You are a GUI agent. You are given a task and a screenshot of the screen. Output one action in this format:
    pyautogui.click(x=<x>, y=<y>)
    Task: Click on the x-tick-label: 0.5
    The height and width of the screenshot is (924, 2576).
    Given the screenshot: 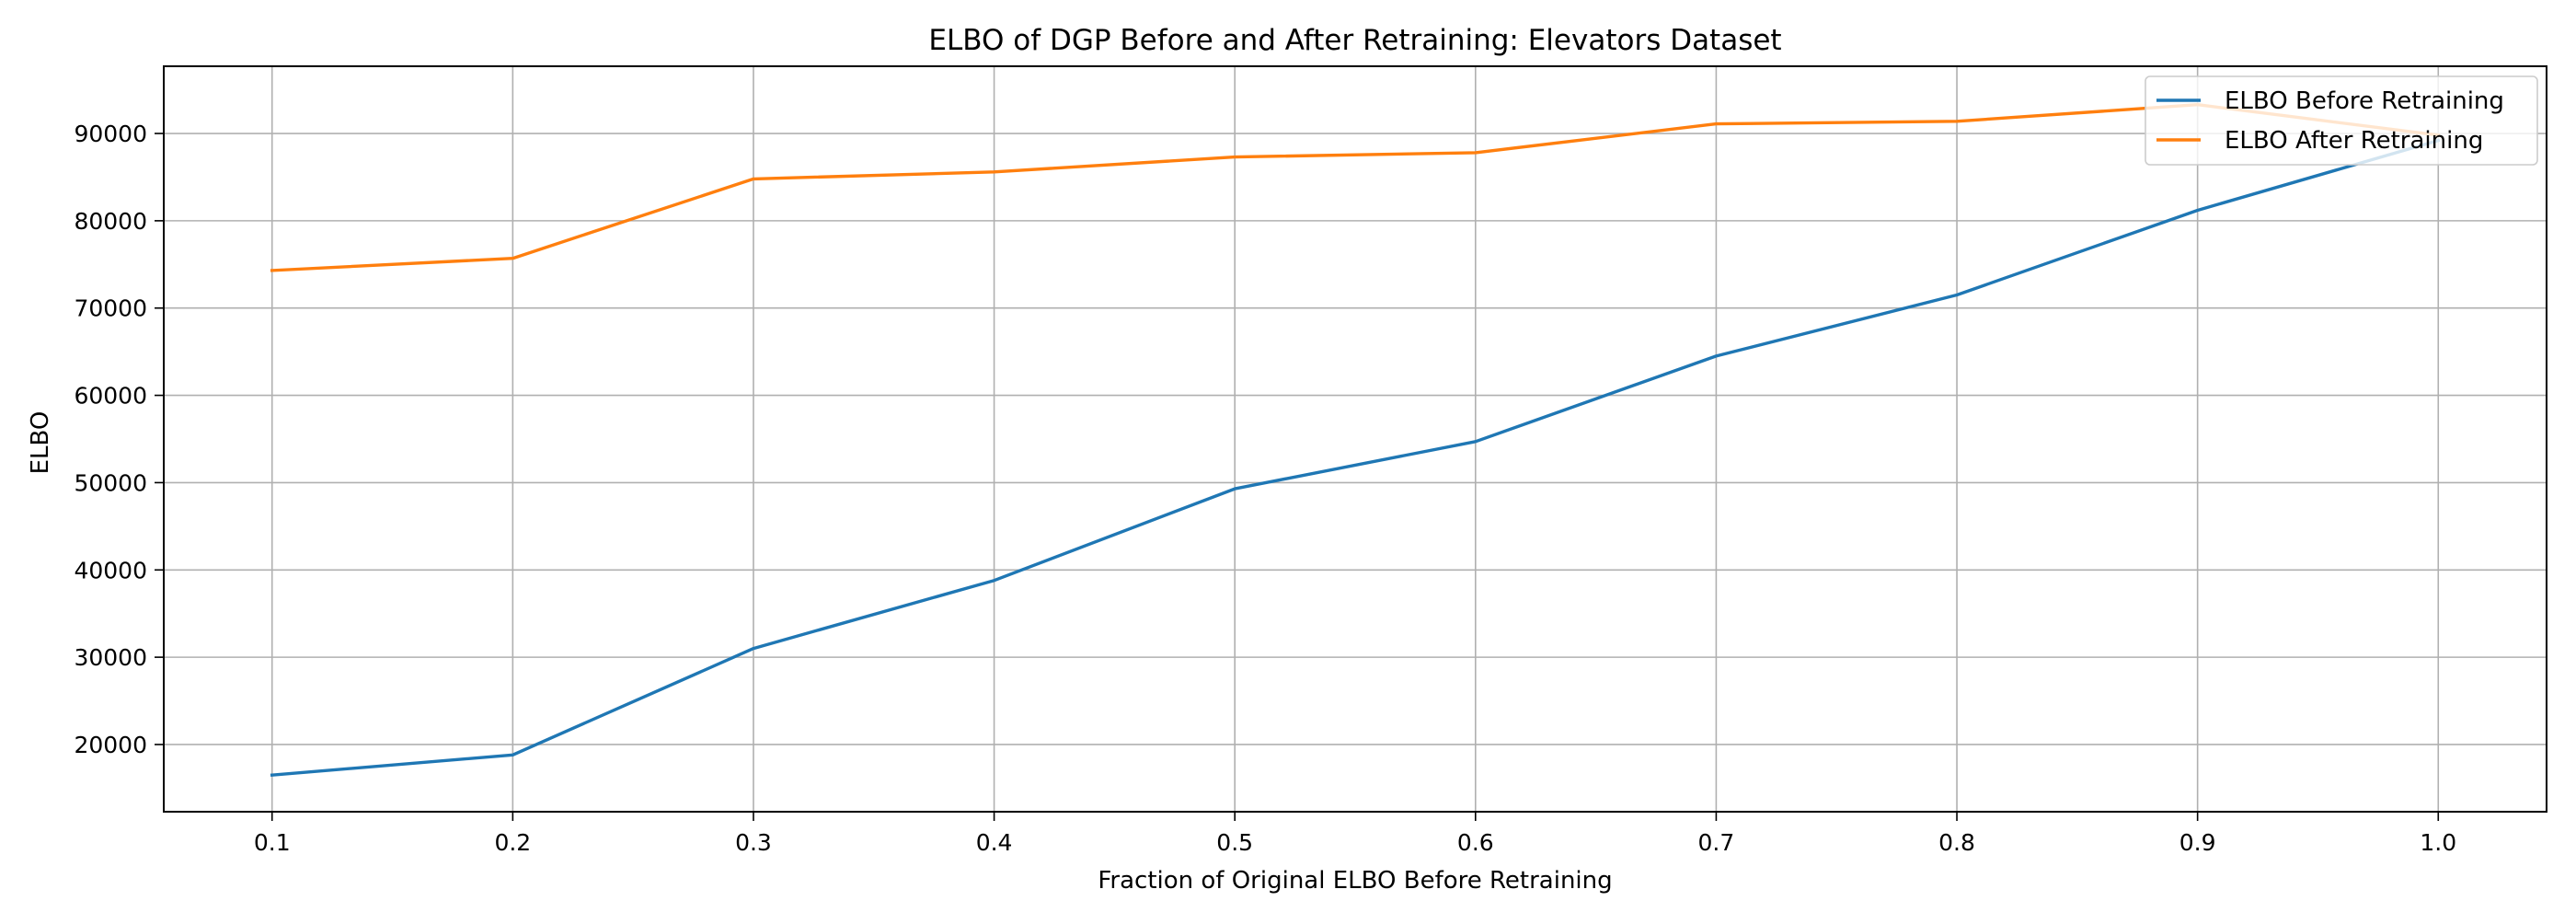 What is the action you would take?
    pyautogui.click(x=1234, y=842)
    